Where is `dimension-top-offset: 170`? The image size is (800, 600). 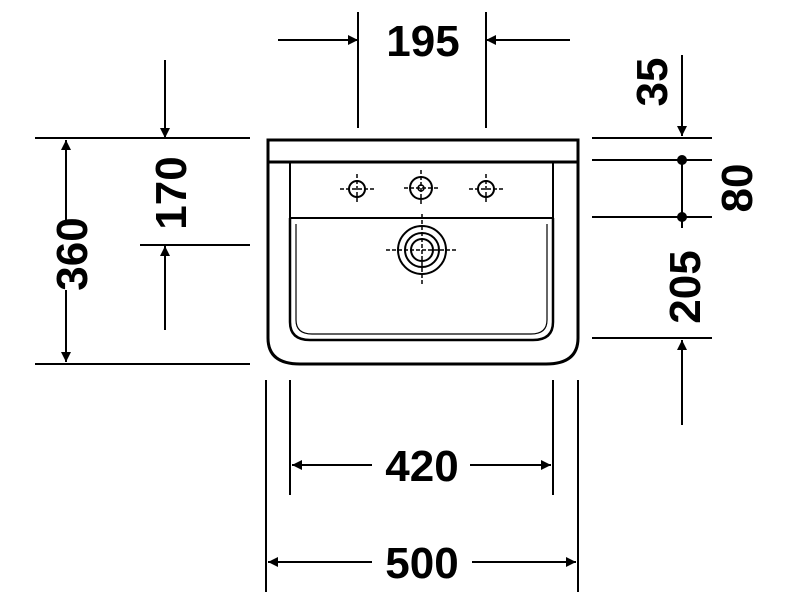 dimension-top-offset: 170 is located at coordinates (195, 195).